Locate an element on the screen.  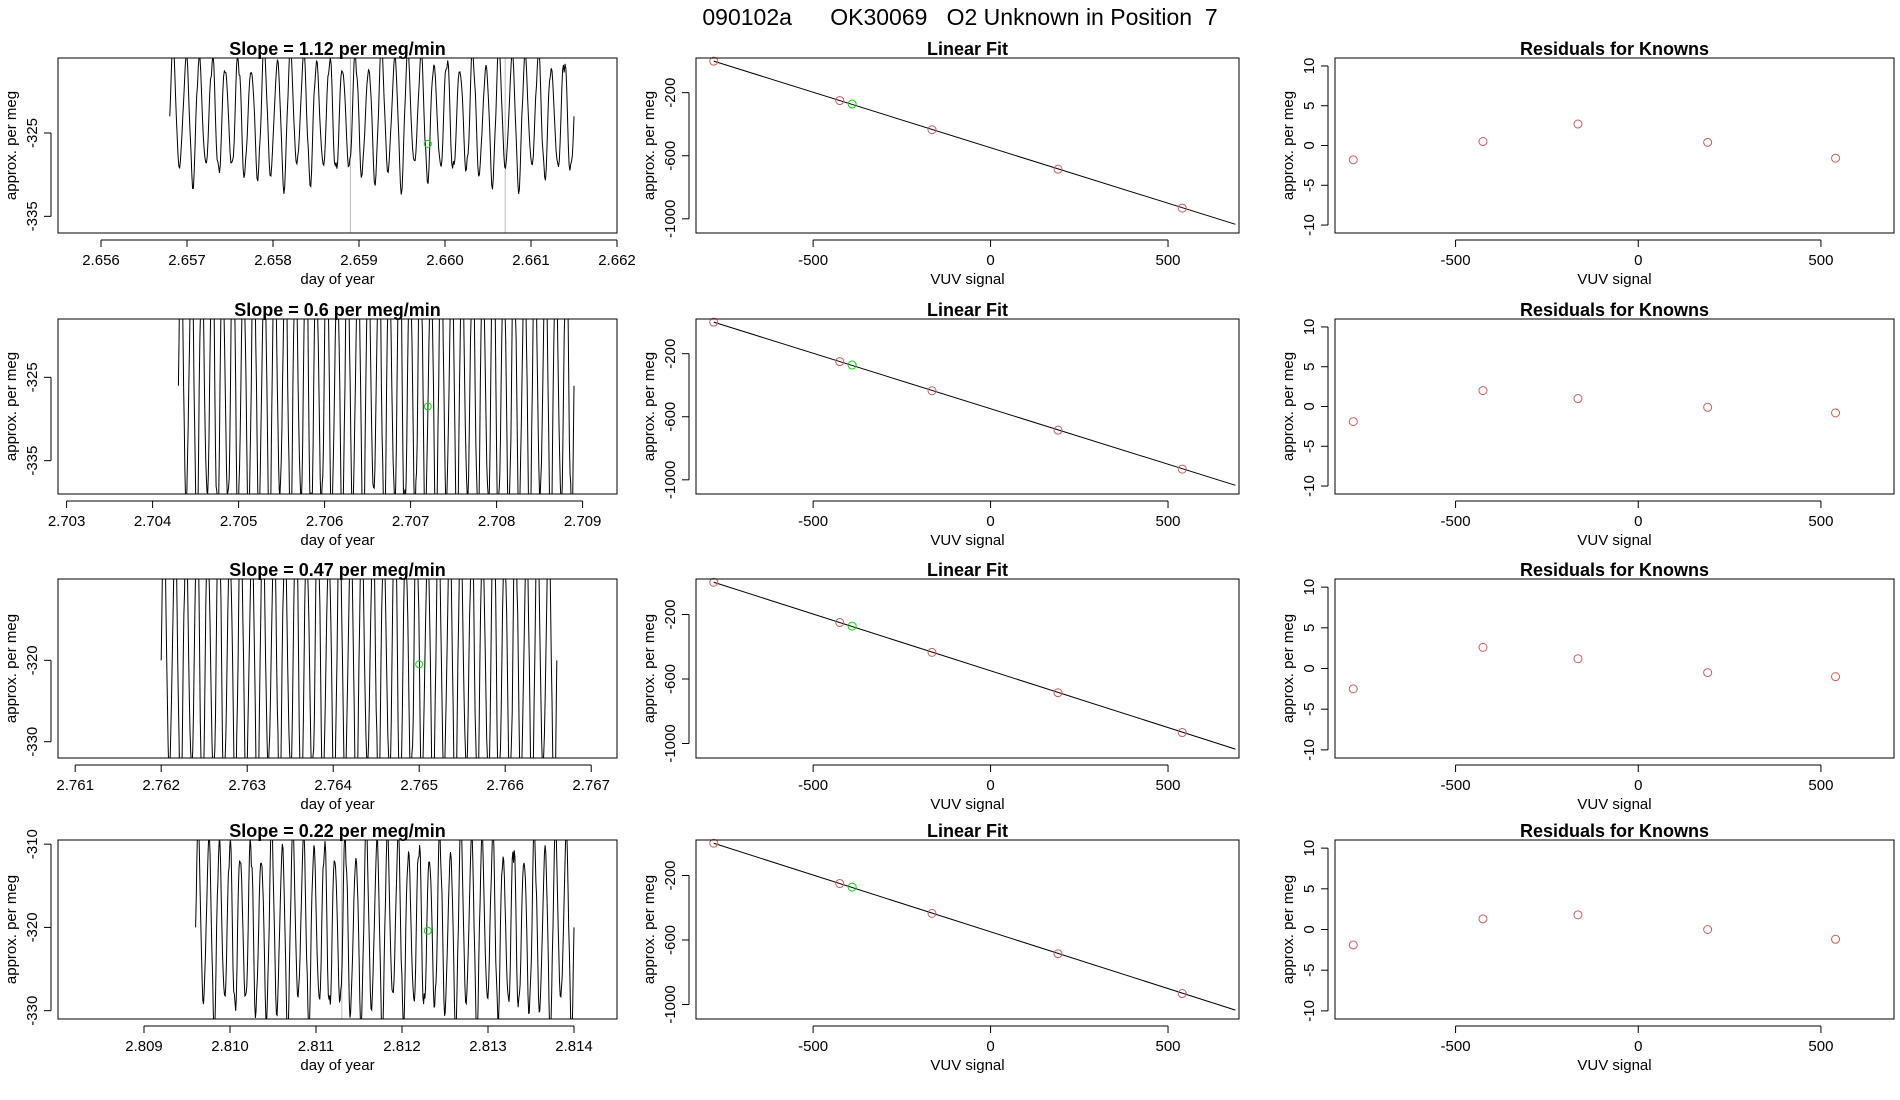
x-tick-label: 2.814 is located at coordinates (574, 1046).